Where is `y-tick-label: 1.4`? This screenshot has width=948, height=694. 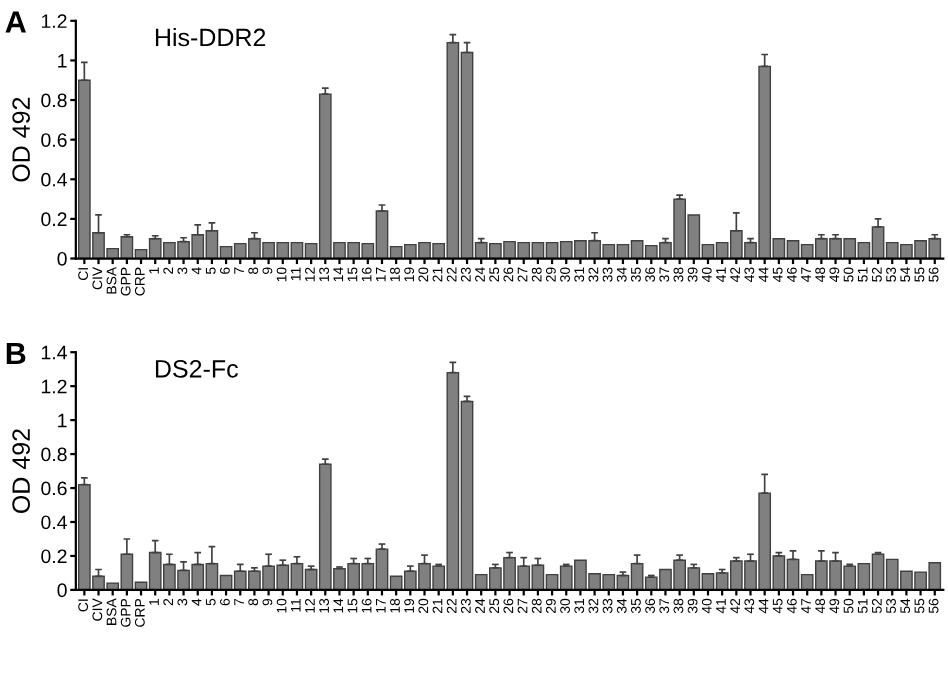 y-tick-label: 1.4 is located at coordinates (54, 352).